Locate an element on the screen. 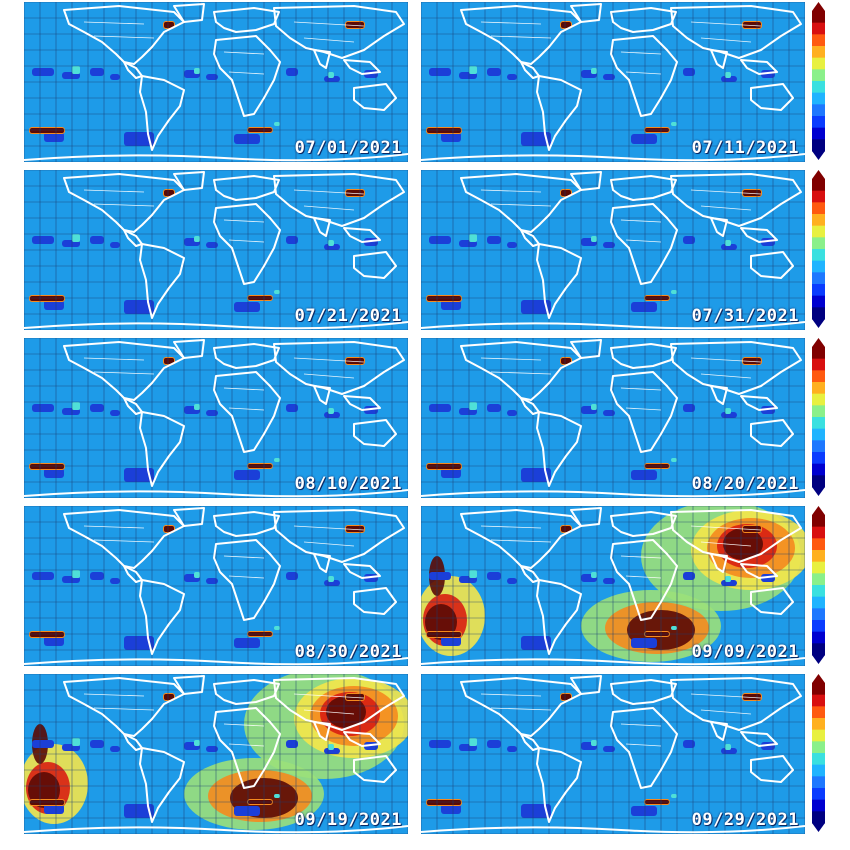 The height and width of the screenshot is (850, 850). map-panel: 08/20/2021 is located at coordinates (613, 418).